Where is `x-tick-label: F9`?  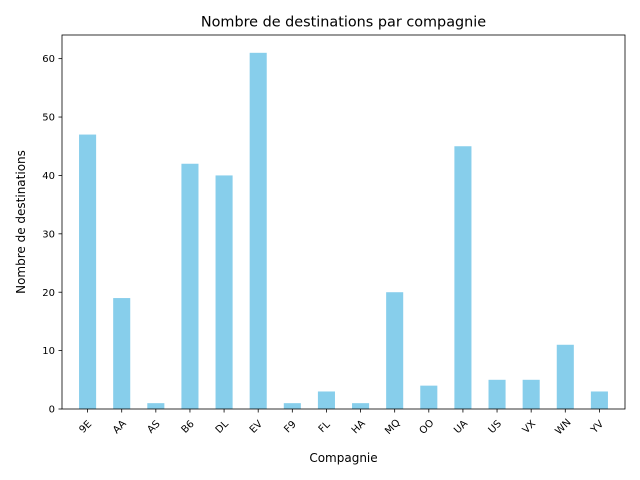
x-tick-label: F9 is located at coordinates (290, 427).